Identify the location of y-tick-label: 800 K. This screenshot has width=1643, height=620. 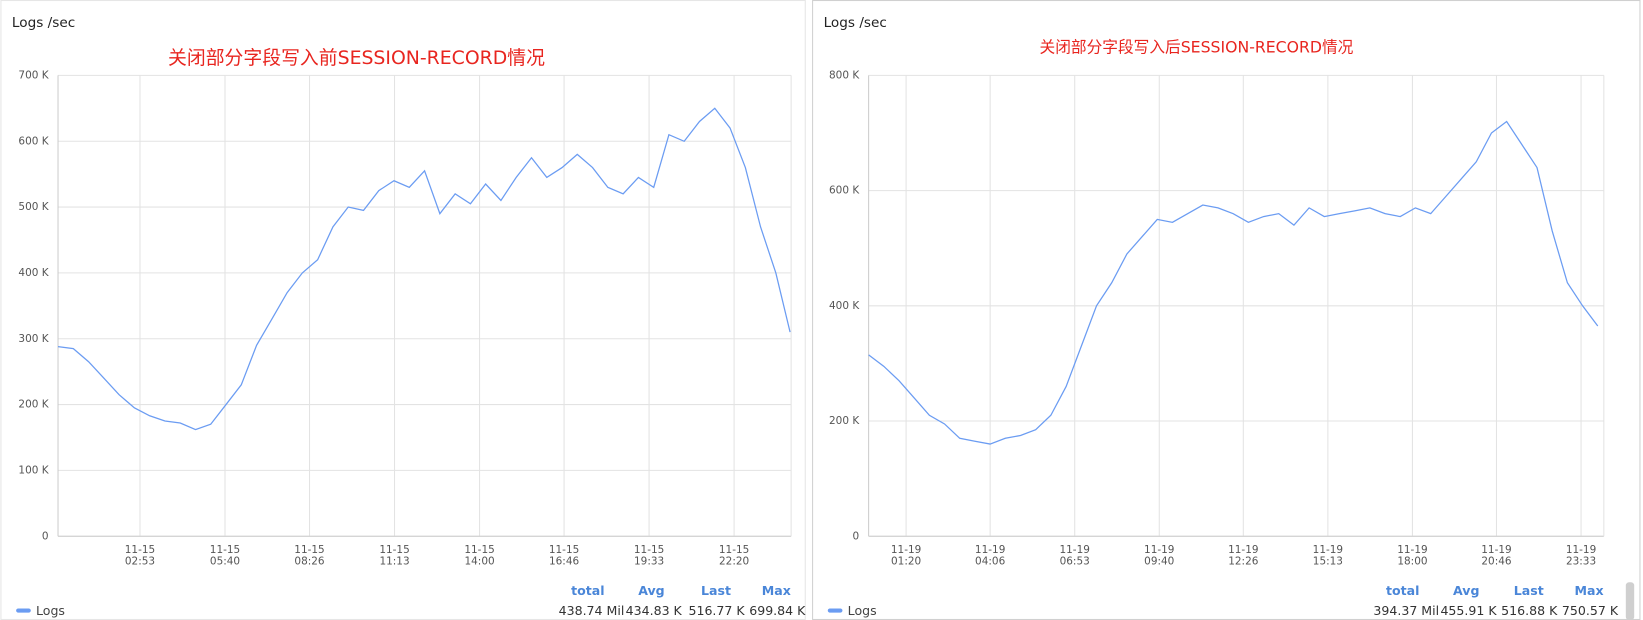
(844, 76).